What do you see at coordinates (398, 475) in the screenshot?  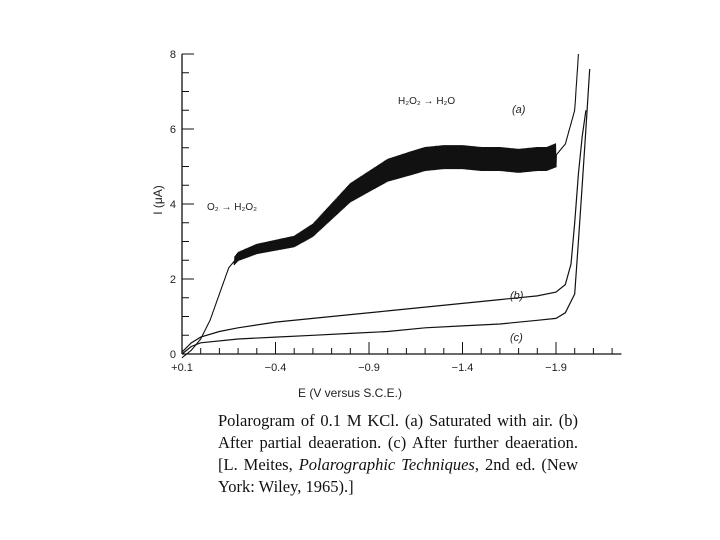 I see `caption-text-part2: , 2nd ed. (New York: Wiley, 1965).]` at bounding box center [398, 475].